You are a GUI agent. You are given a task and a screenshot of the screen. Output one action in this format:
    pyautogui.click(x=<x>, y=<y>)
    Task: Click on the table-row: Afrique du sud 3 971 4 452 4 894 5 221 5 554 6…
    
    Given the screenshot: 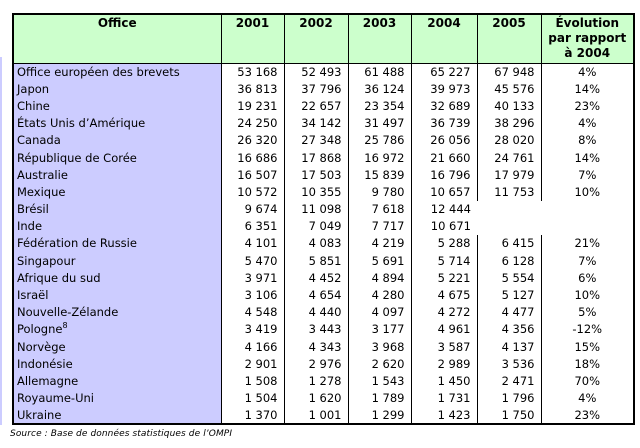 What is the action you would take?
    pyautogui.click(x=323, y=278)
    